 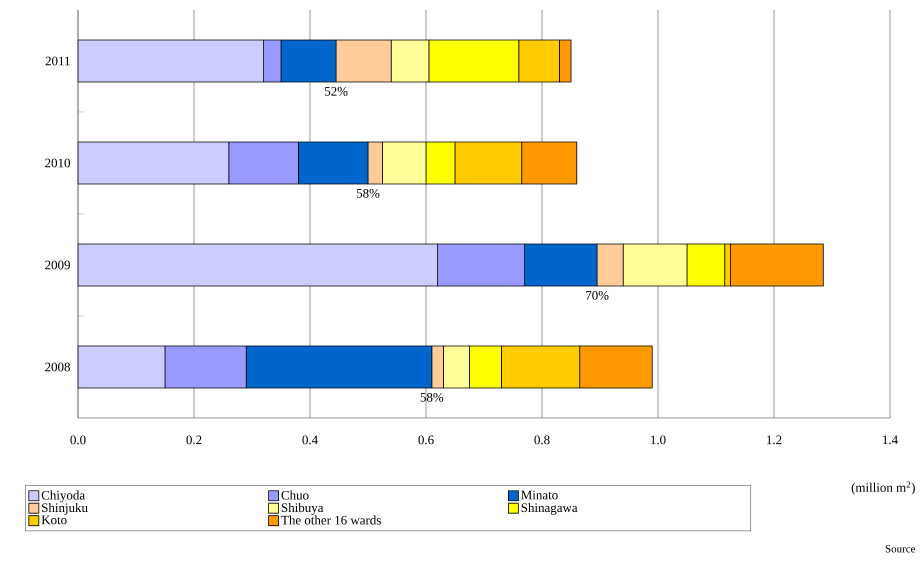 What do you see at coordinates (550, 508) in the screenshot?
I see `legend-label: Shinagawa` at bounding box center [550, 508].